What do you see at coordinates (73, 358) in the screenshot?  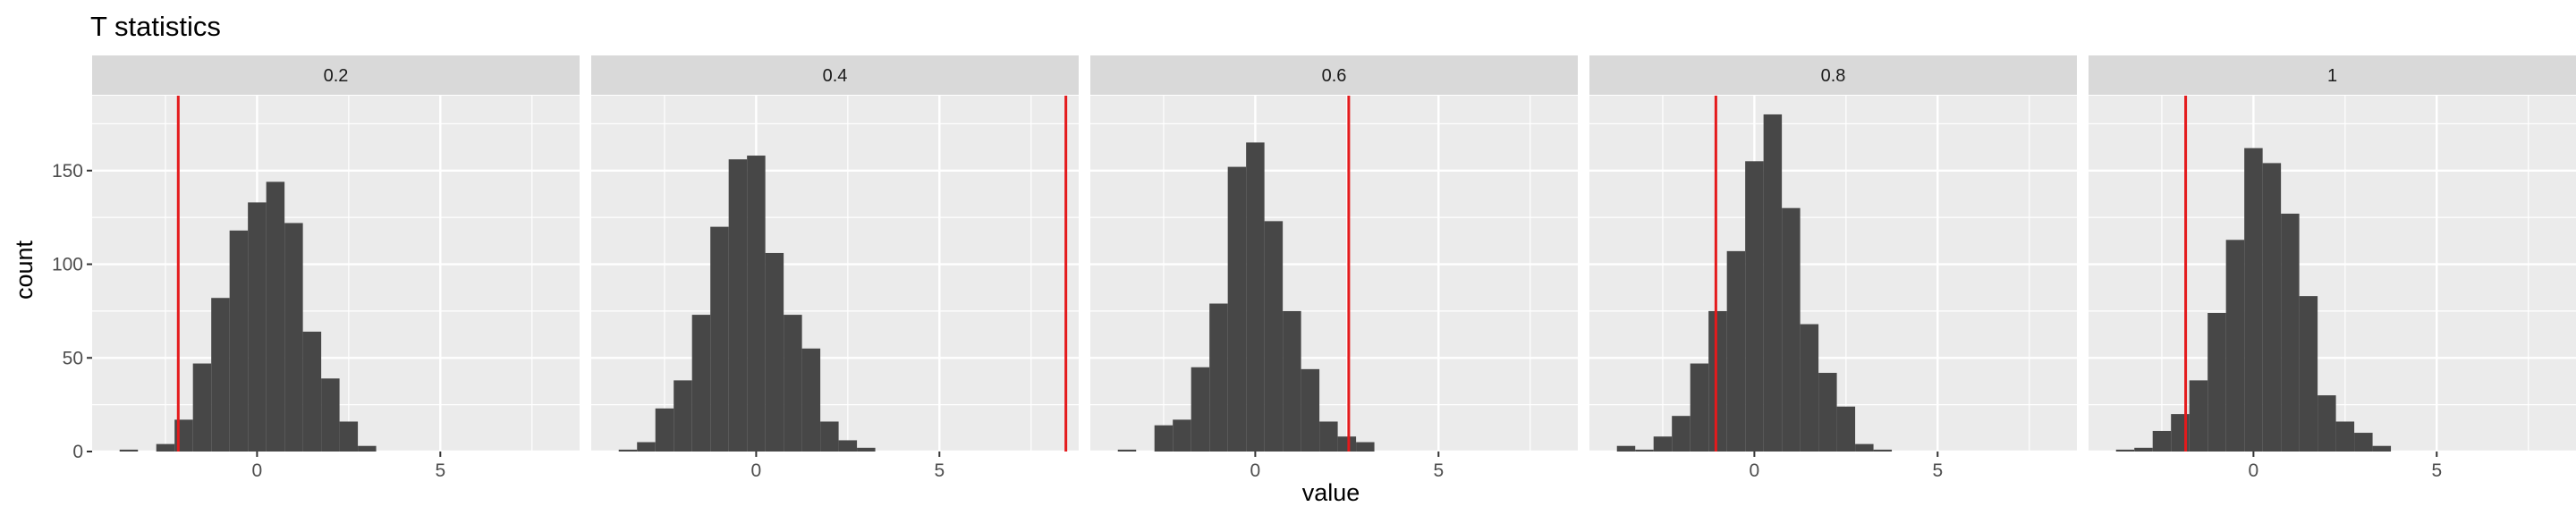 I see `y-tick-label: 50` at bounding box center [73, 358].